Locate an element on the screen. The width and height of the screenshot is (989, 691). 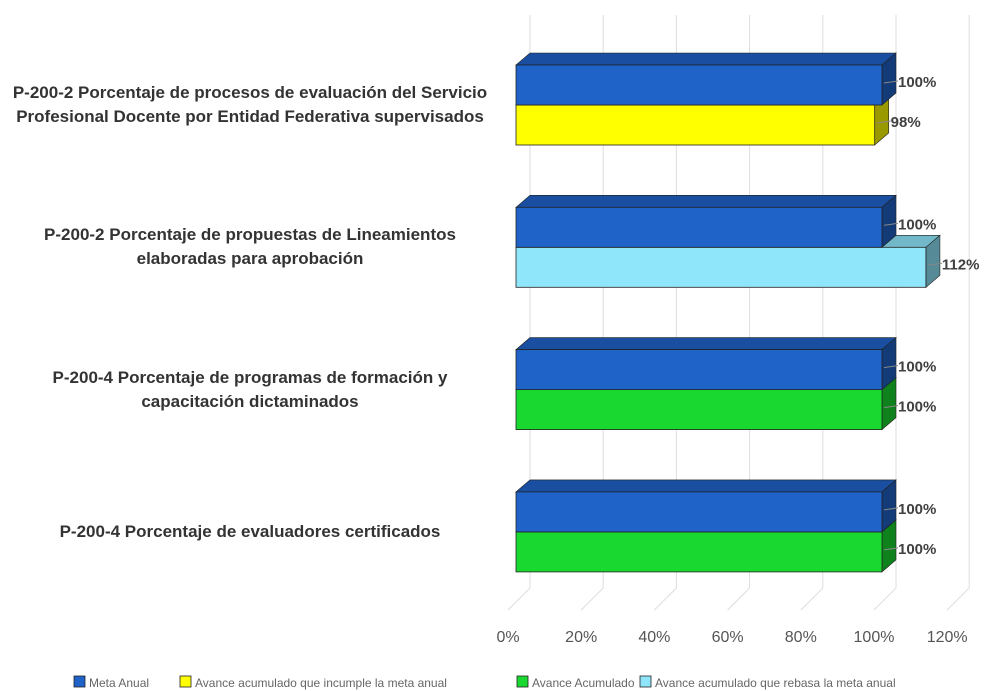
x-tick-label: 100% is located at coordinates (874, 637).